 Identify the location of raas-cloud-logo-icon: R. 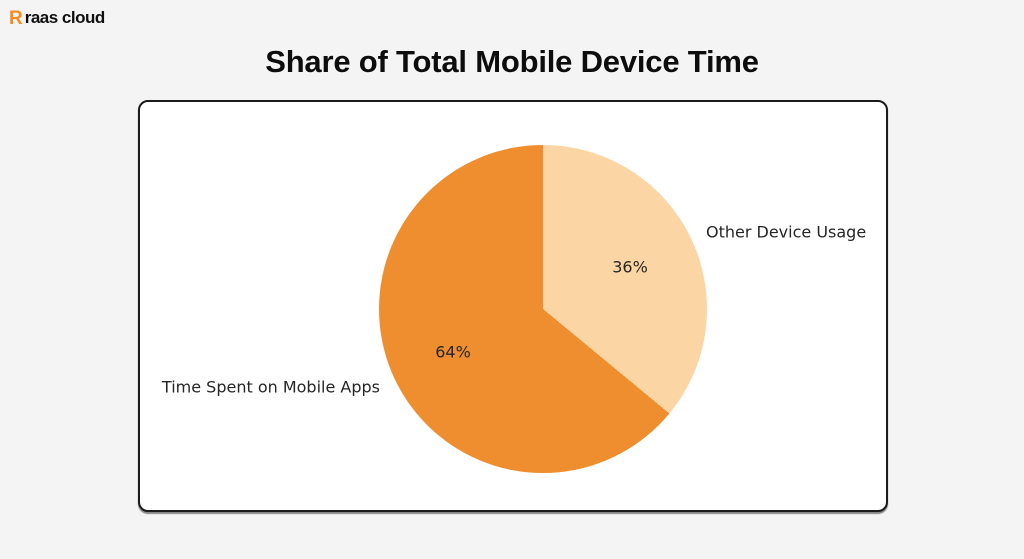
(16, 18).